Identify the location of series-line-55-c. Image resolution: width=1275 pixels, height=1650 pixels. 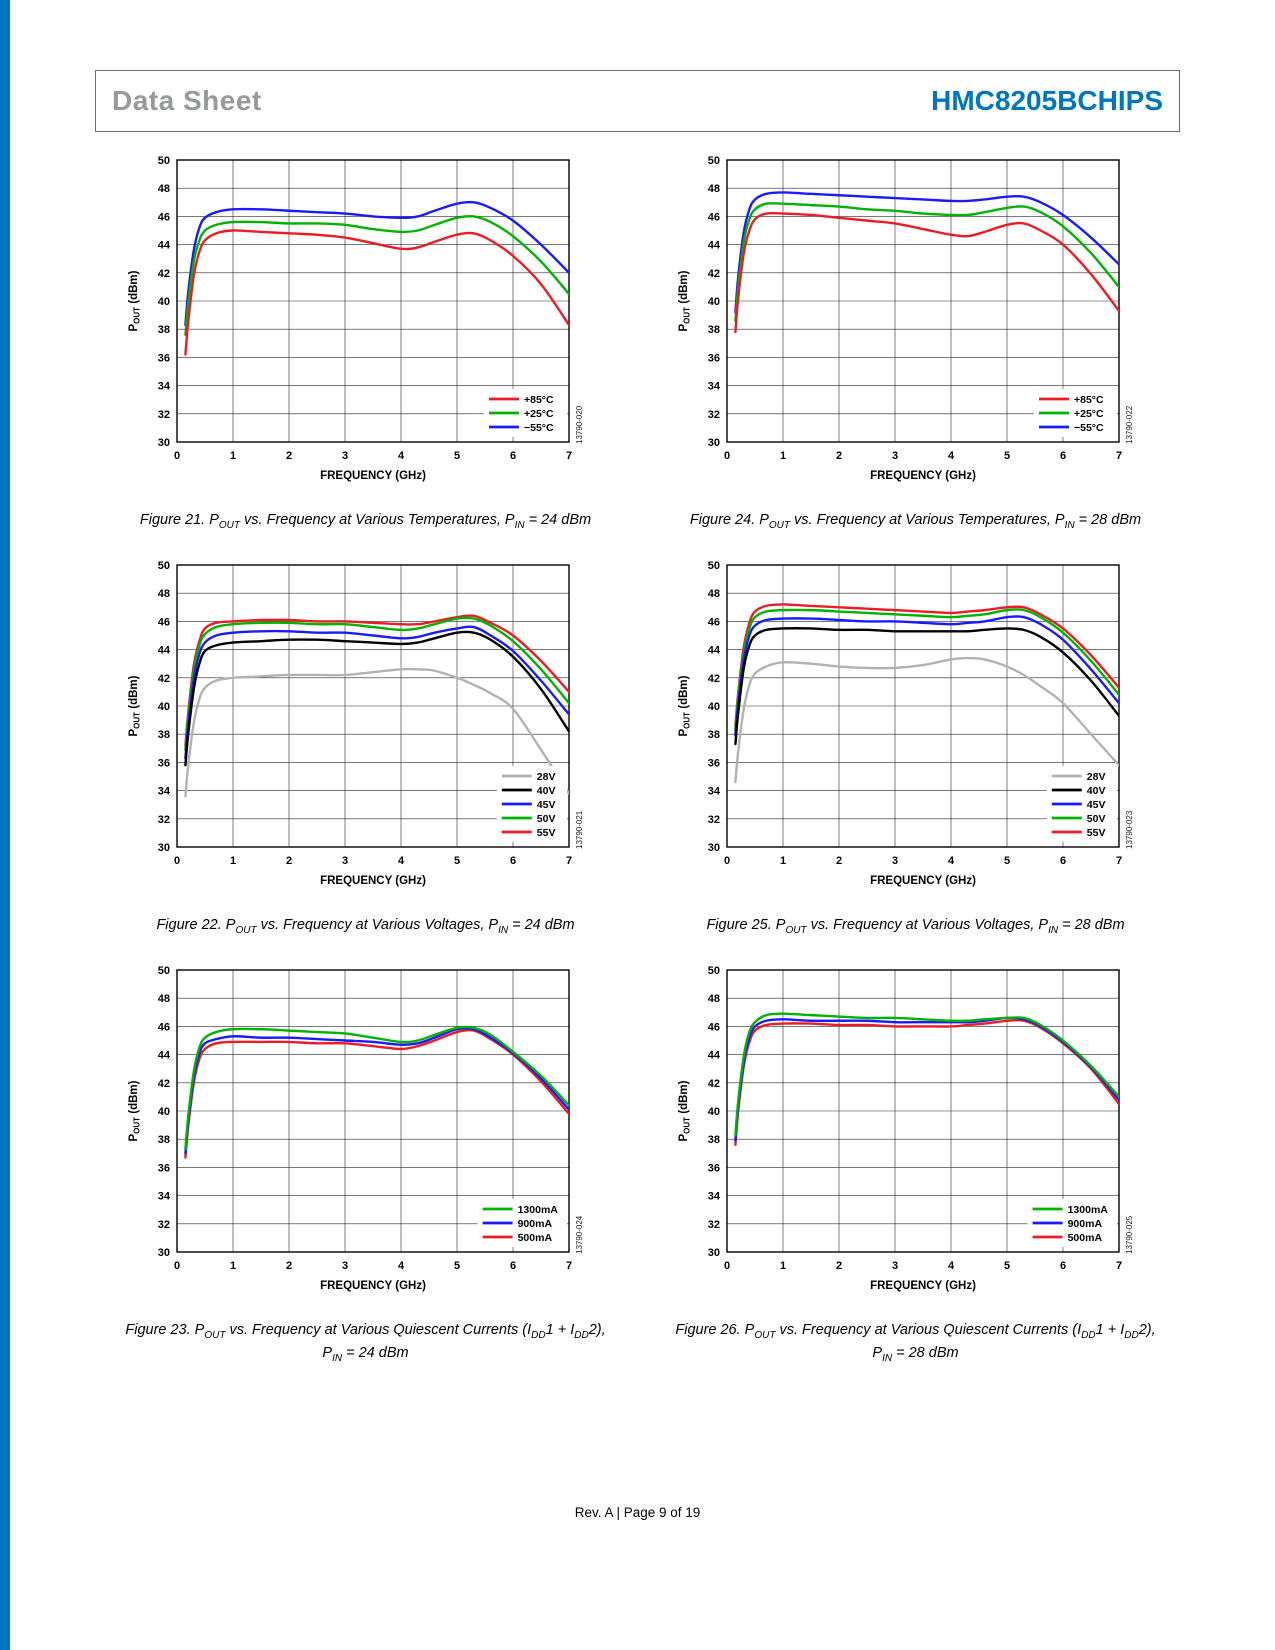
(376, 263).